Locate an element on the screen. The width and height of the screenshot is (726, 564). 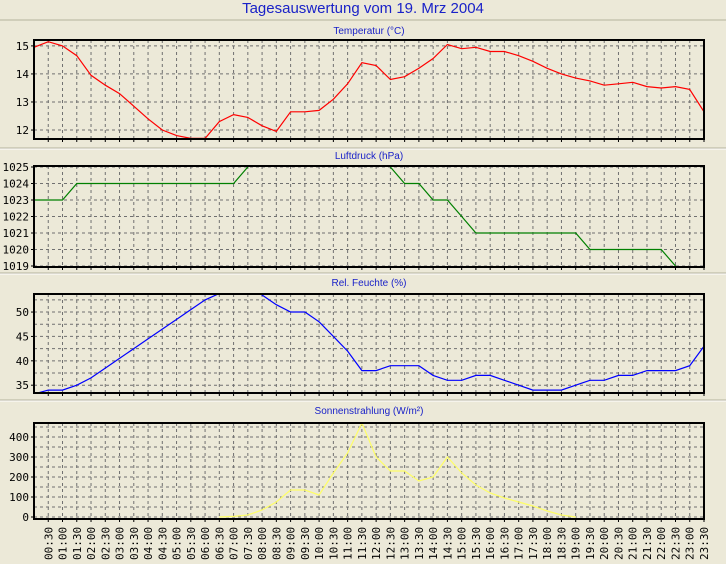
x-tick-label: 12:30 is located at coordinates (390, 543).